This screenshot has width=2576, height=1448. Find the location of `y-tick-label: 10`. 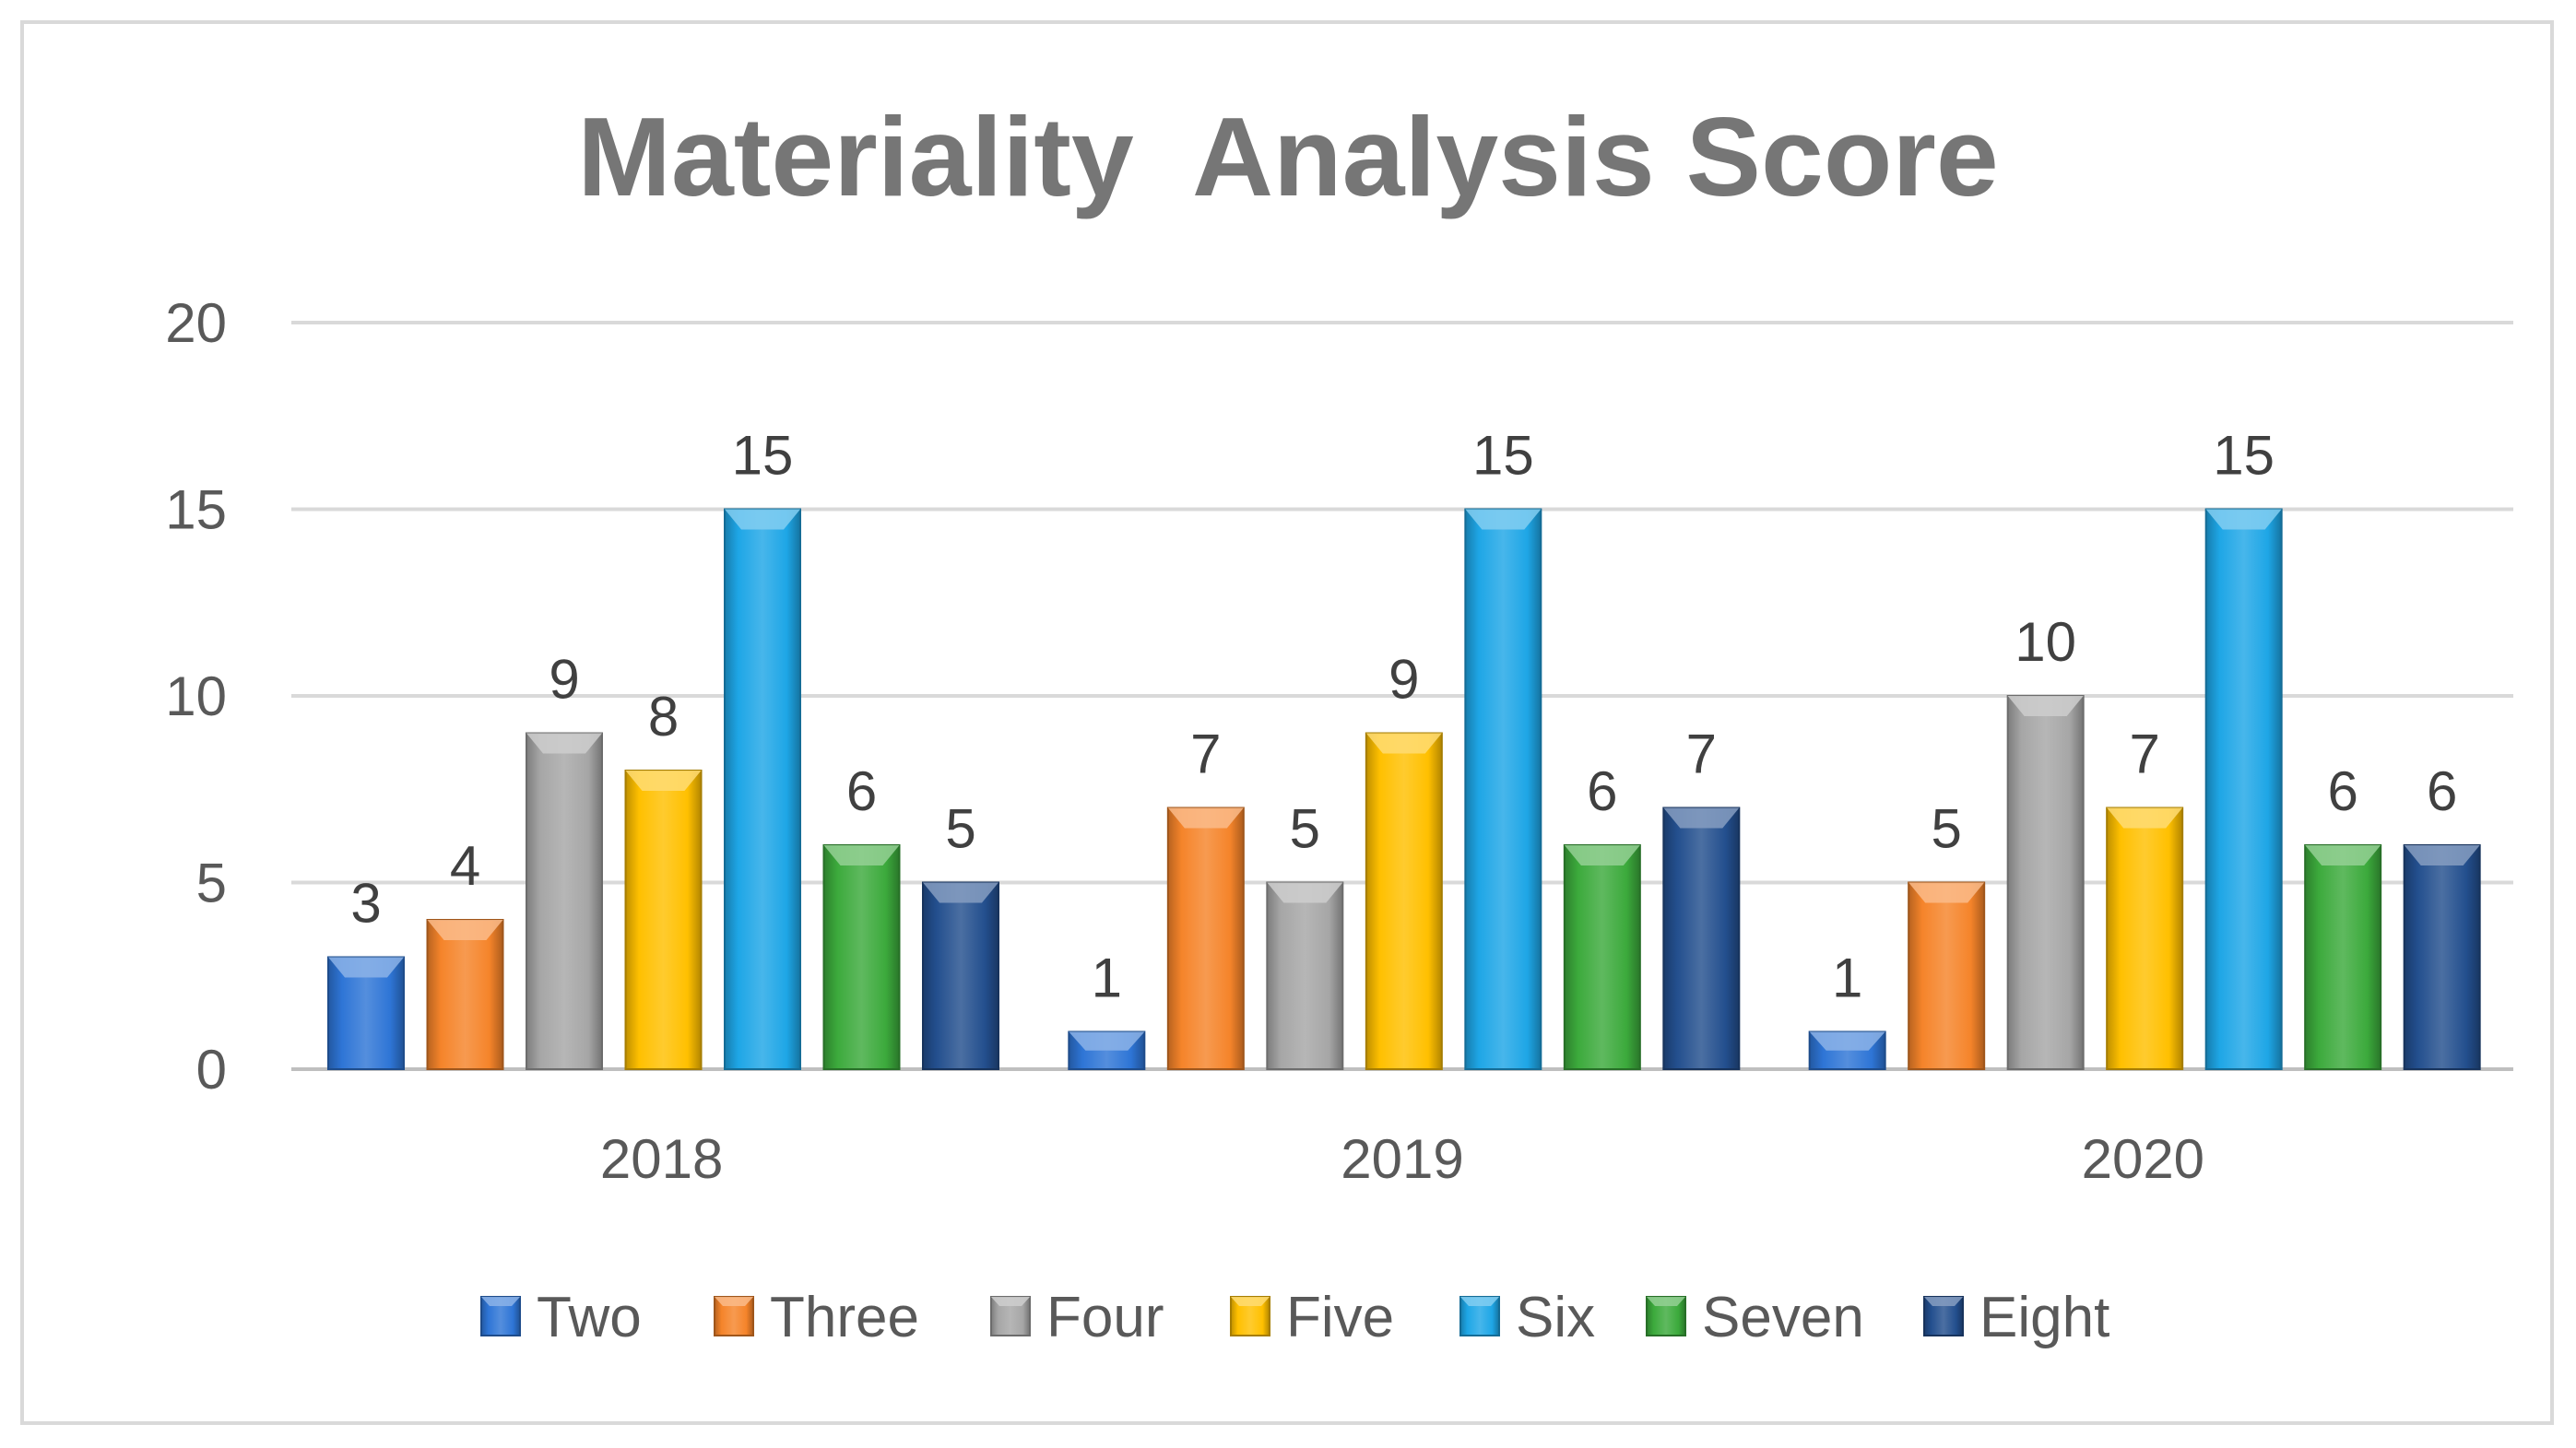

y-tick-label: 10 is located at coordinates (196, 696).